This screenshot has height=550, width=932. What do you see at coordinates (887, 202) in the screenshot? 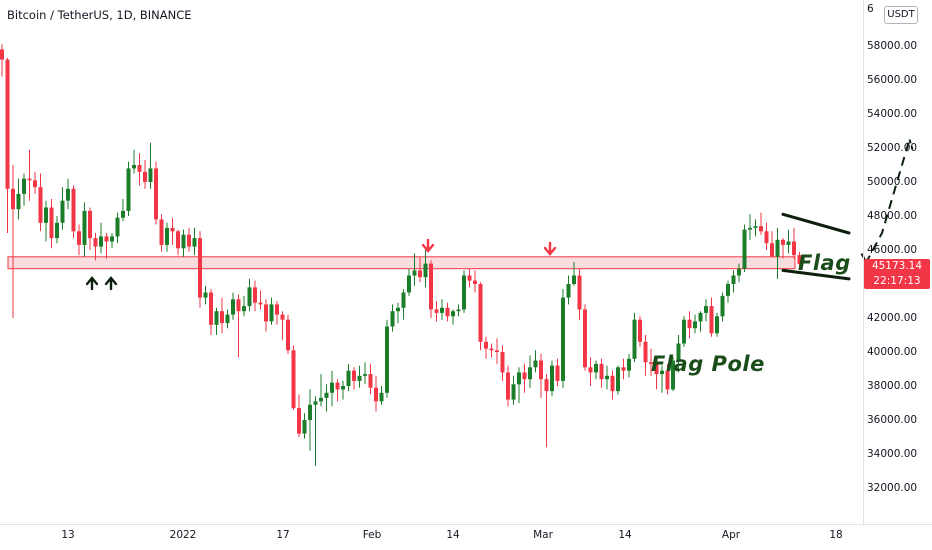
I see `projection-path` at bounding box center [887, 202].